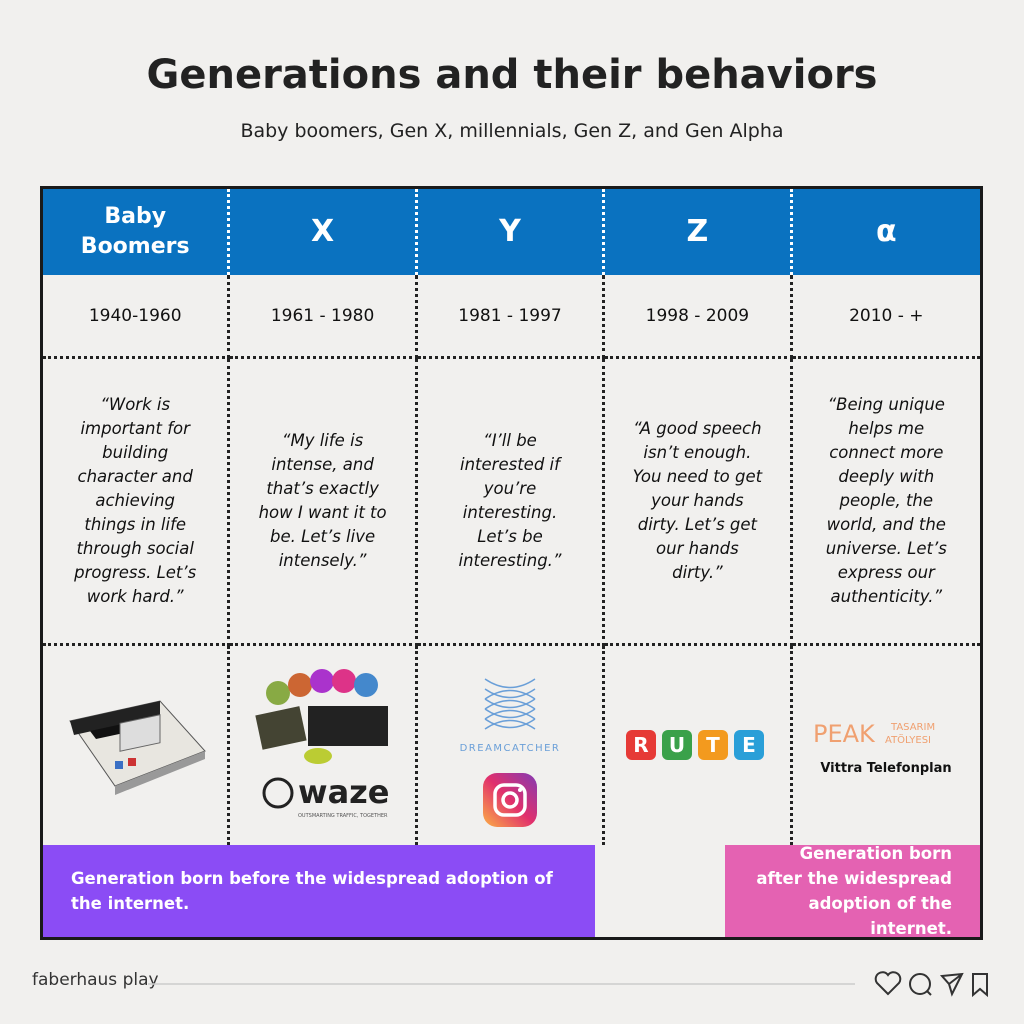 Image resolution: width=1024 pixels, height=1024 pixels. Describe the element at coordinates (714, 745) in the screenshot. I see `rute-letter: T` at that location.